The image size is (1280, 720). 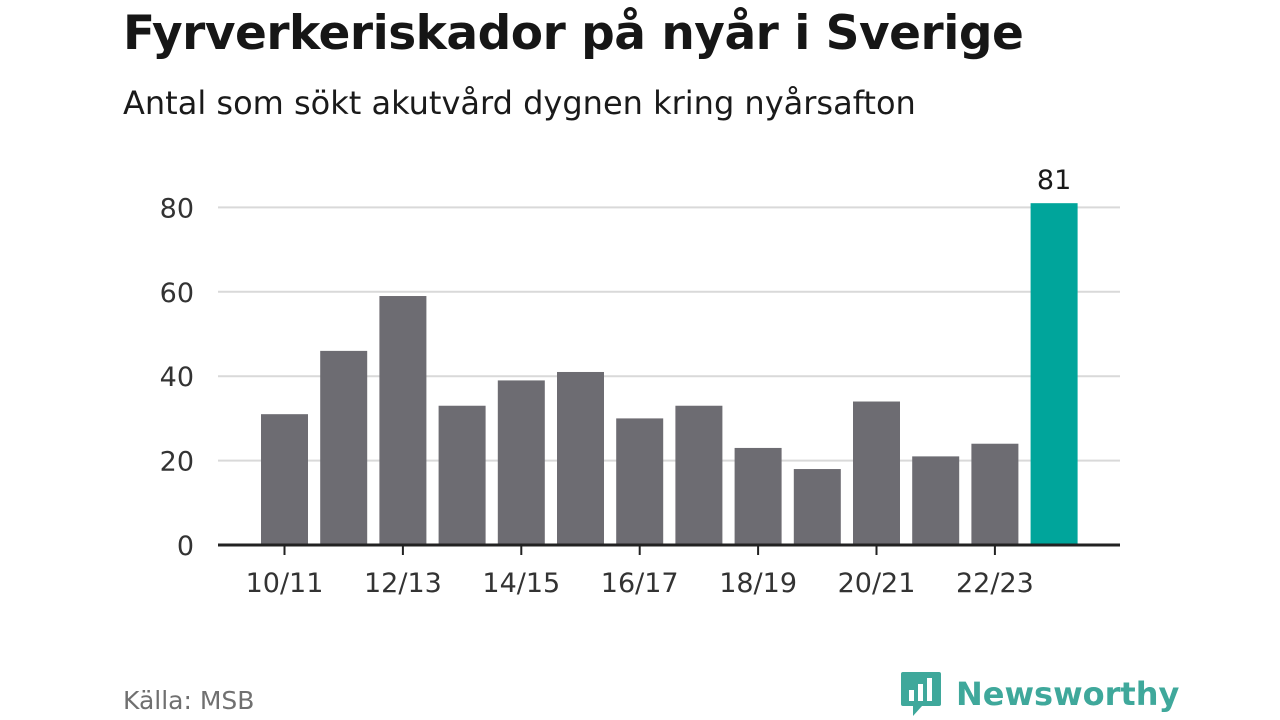 What do you see at coordinates (403, 583) in the screenshot?
I see `x-tick-label: 12/13` at bounding box center [403, 583].